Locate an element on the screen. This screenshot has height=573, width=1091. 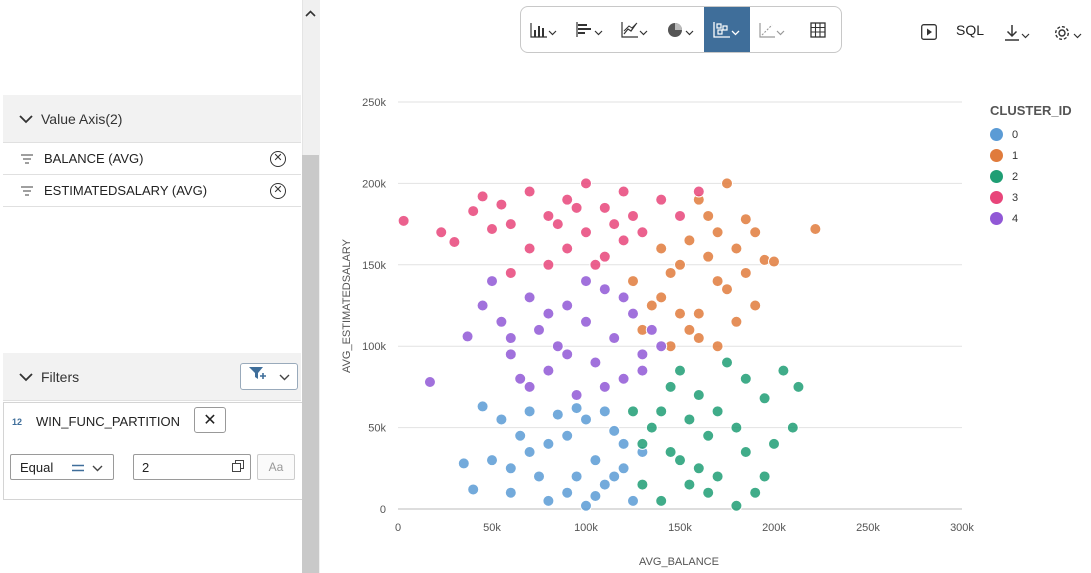
legend-item: 1 is located at coordinates (1031, 155).